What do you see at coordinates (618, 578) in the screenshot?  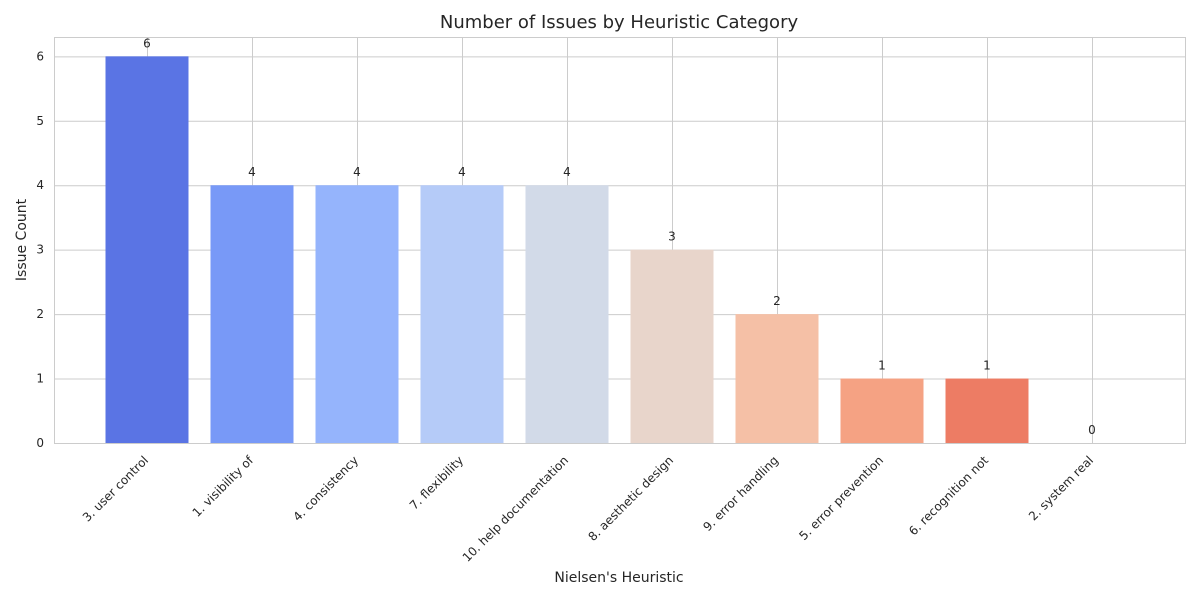 I see `x-axis-label: Nielsen's Heuristic` at bounding box center [618, 578].